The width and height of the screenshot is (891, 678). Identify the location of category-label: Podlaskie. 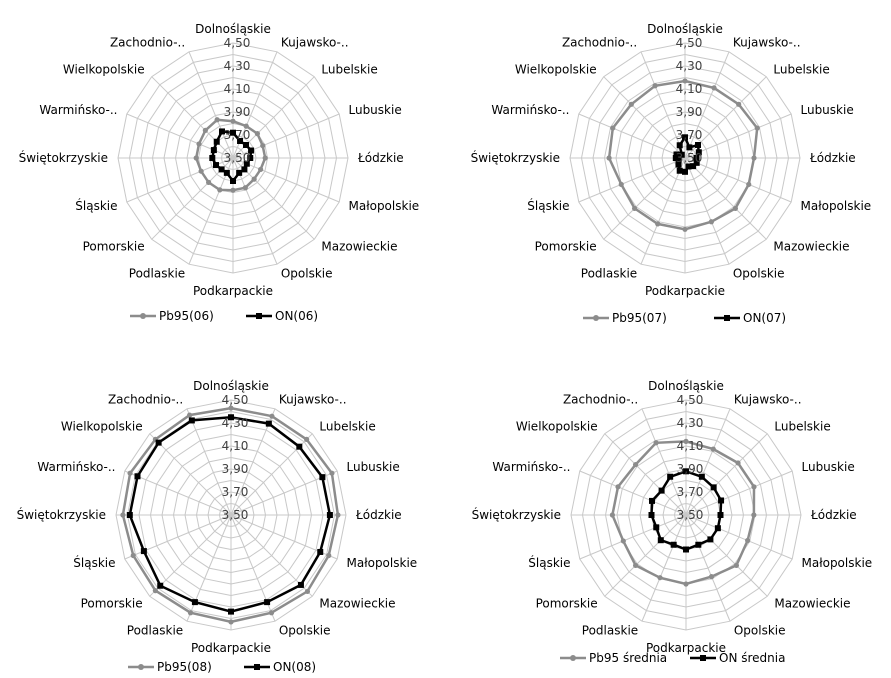
(155, 630).